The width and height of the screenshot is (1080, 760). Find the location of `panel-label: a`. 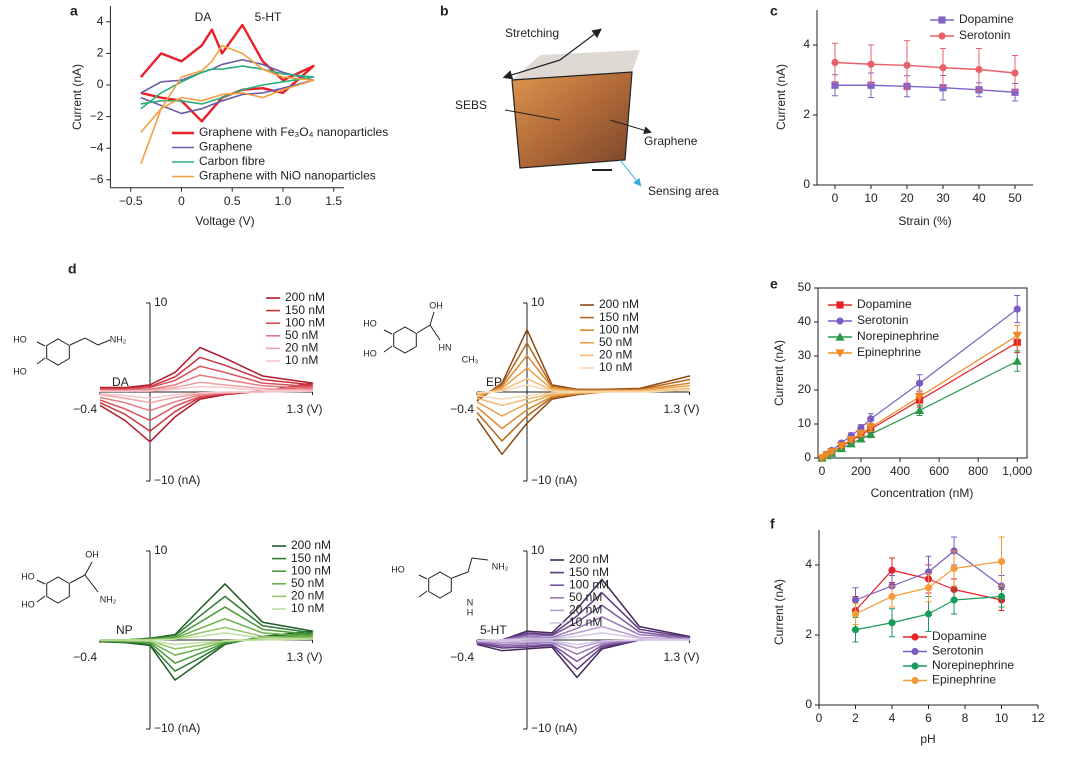

panel-label: a is located at coordinates (74, 11).